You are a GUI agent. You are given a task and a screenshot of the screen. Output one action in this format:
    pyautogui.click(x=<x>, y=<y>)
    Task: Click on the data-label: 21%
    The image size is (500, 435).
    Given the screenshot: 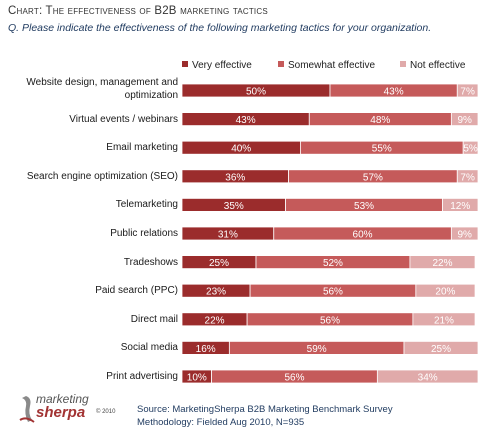 What is the action you would take?
    pyautogui.click(x=444, y=320)
    